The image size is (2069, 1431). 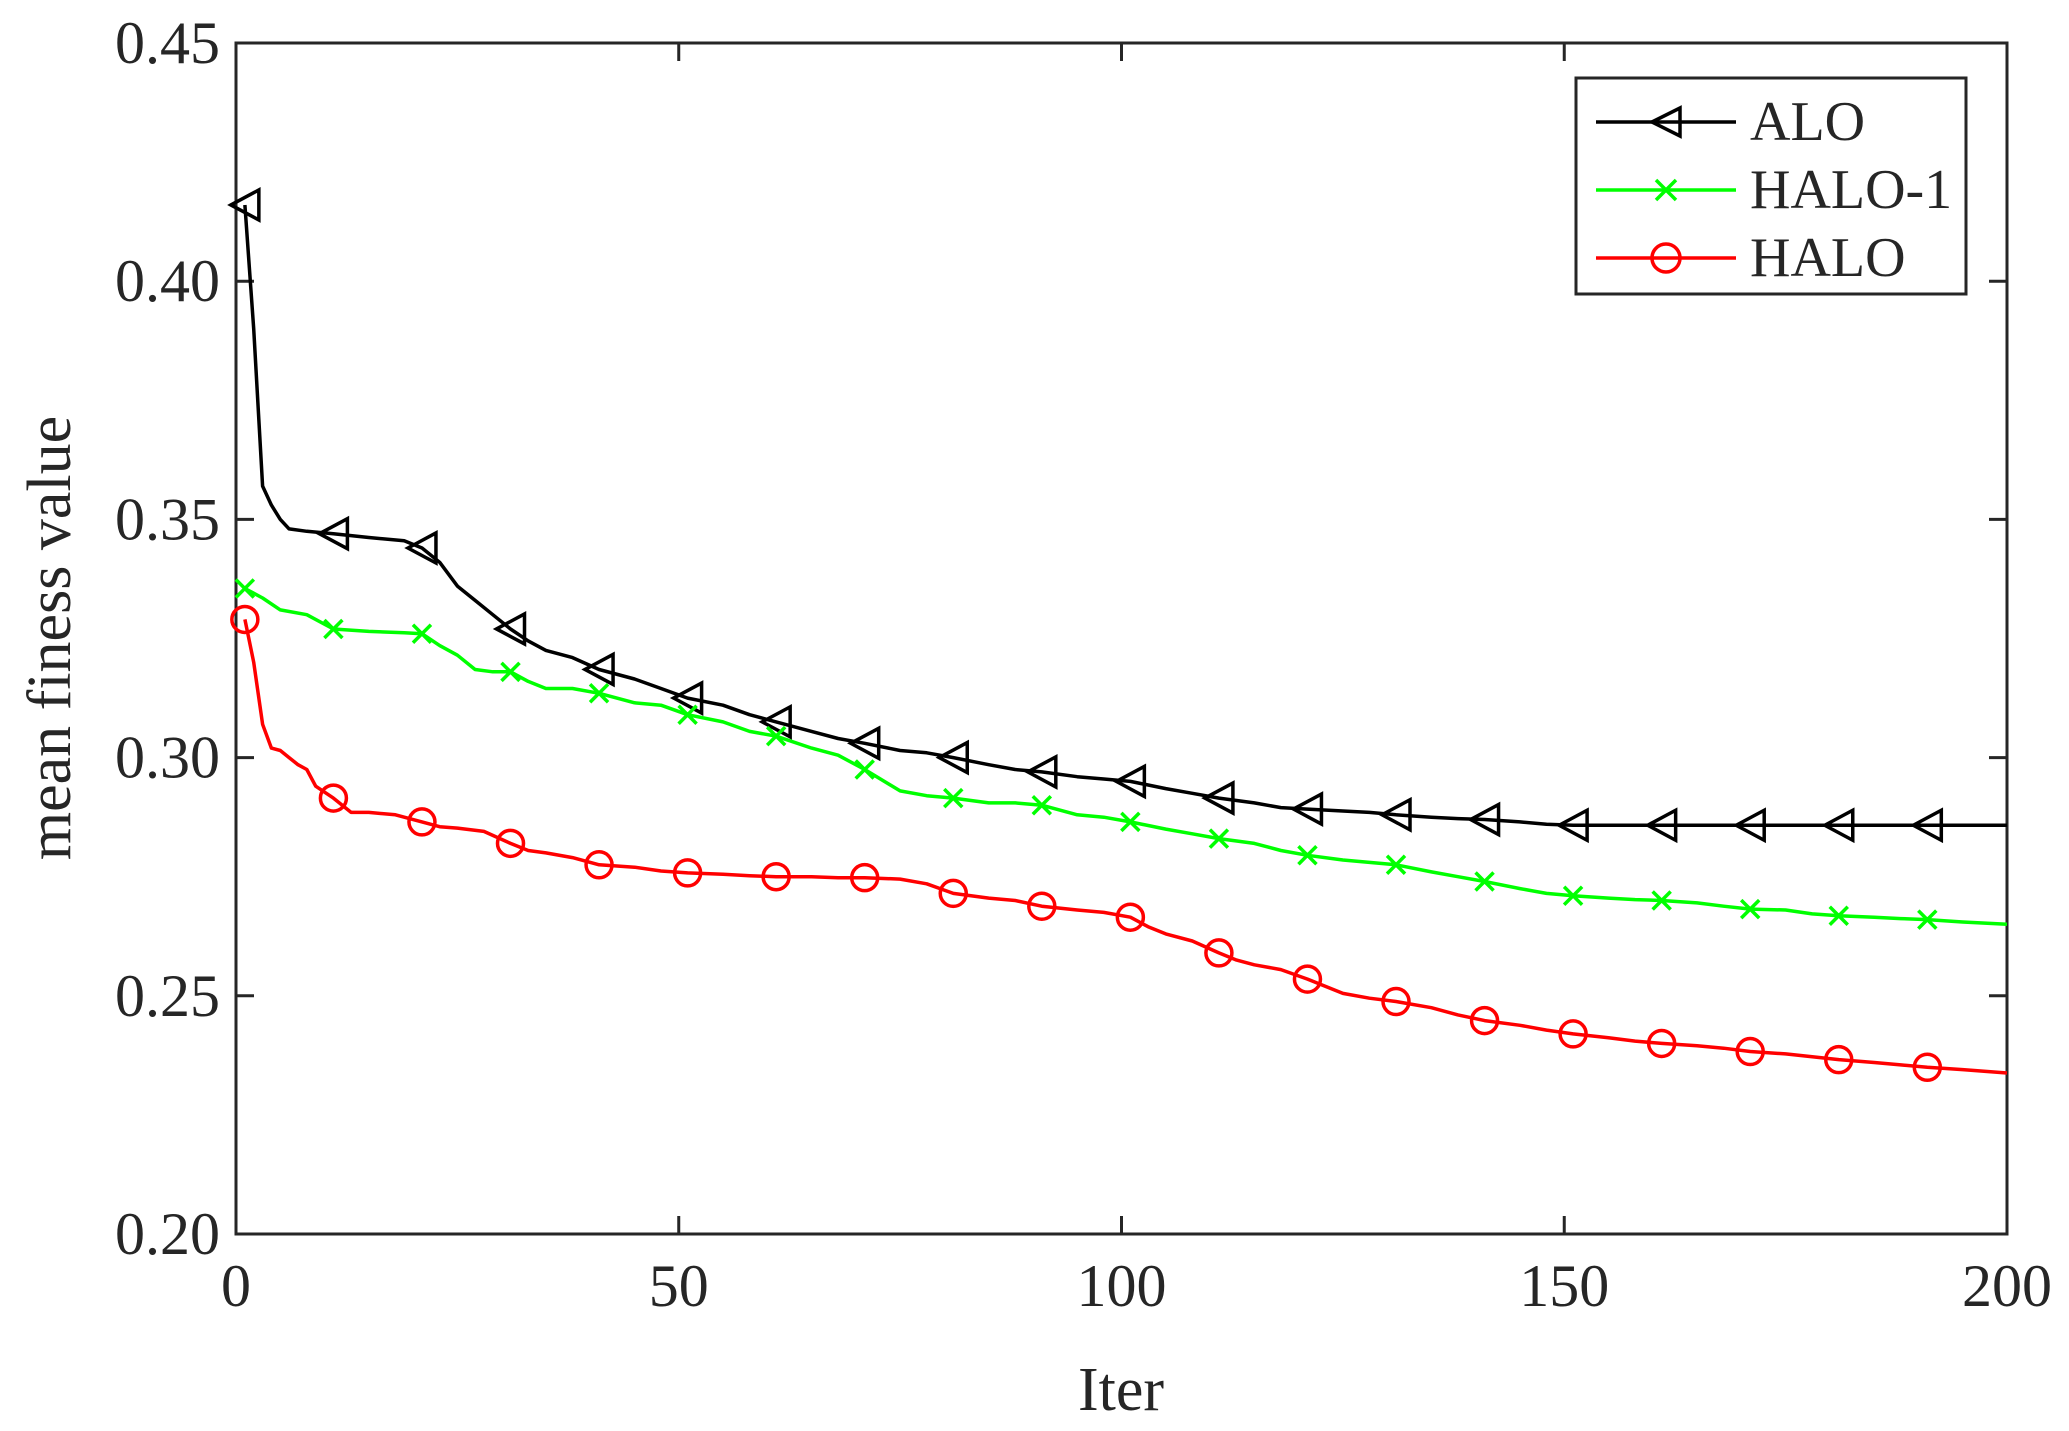 I want to click on legend-label-halo-1: HALO-1, so click(x=1851, y=190).